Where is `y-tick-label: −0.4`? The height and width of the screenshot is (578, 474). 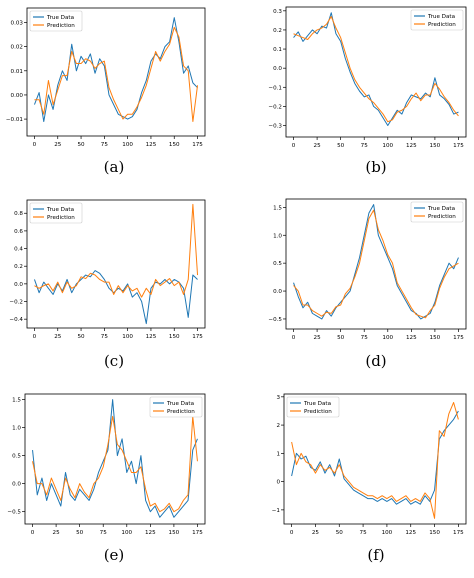
y-tick-label: −0.4 is located at coordinates (16, 320).